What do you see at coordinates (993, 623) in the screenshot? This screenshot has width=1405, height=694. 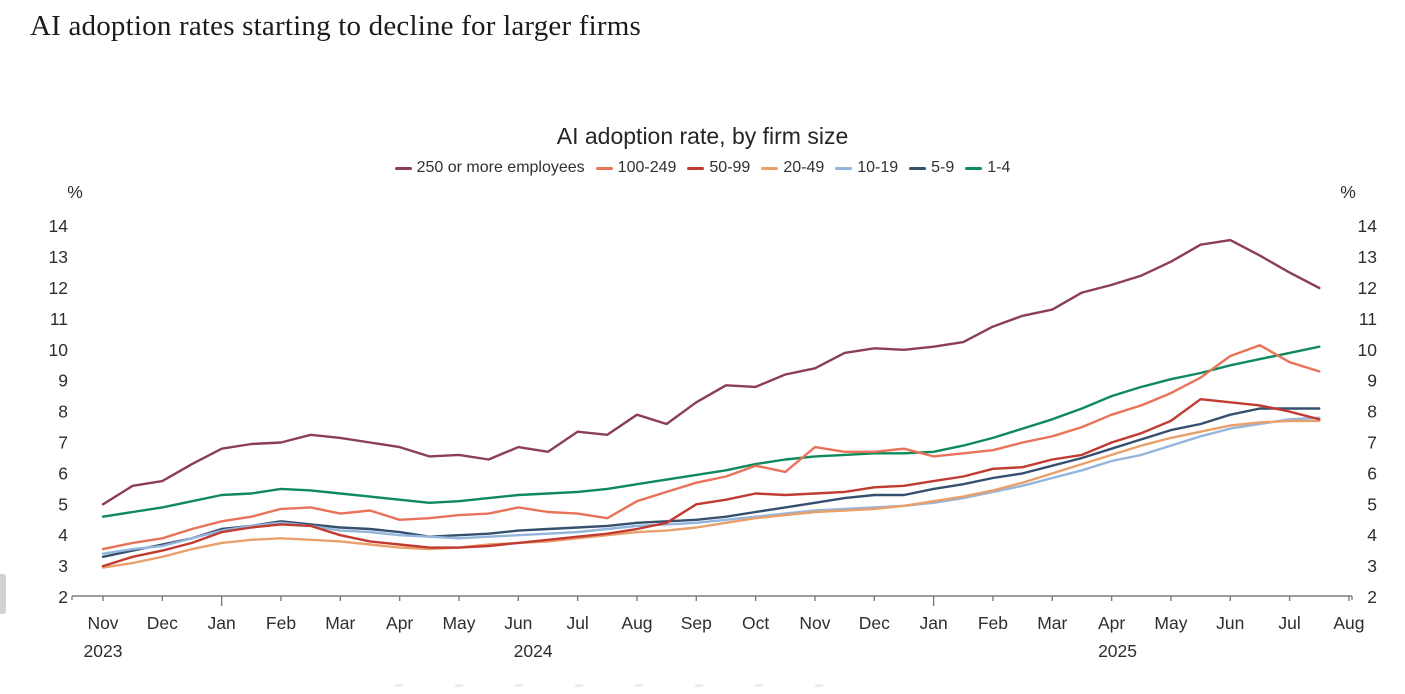 I see `month-label-feb-15: Feb` at bounding box center [993, 623].